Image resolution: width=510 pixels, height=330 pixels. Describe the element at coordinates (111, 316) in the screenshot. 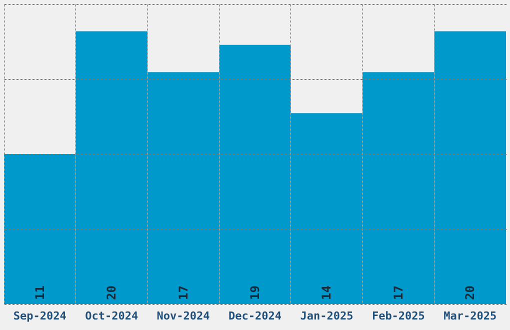

I see `x-tick-label: Oct-2024` at that location.